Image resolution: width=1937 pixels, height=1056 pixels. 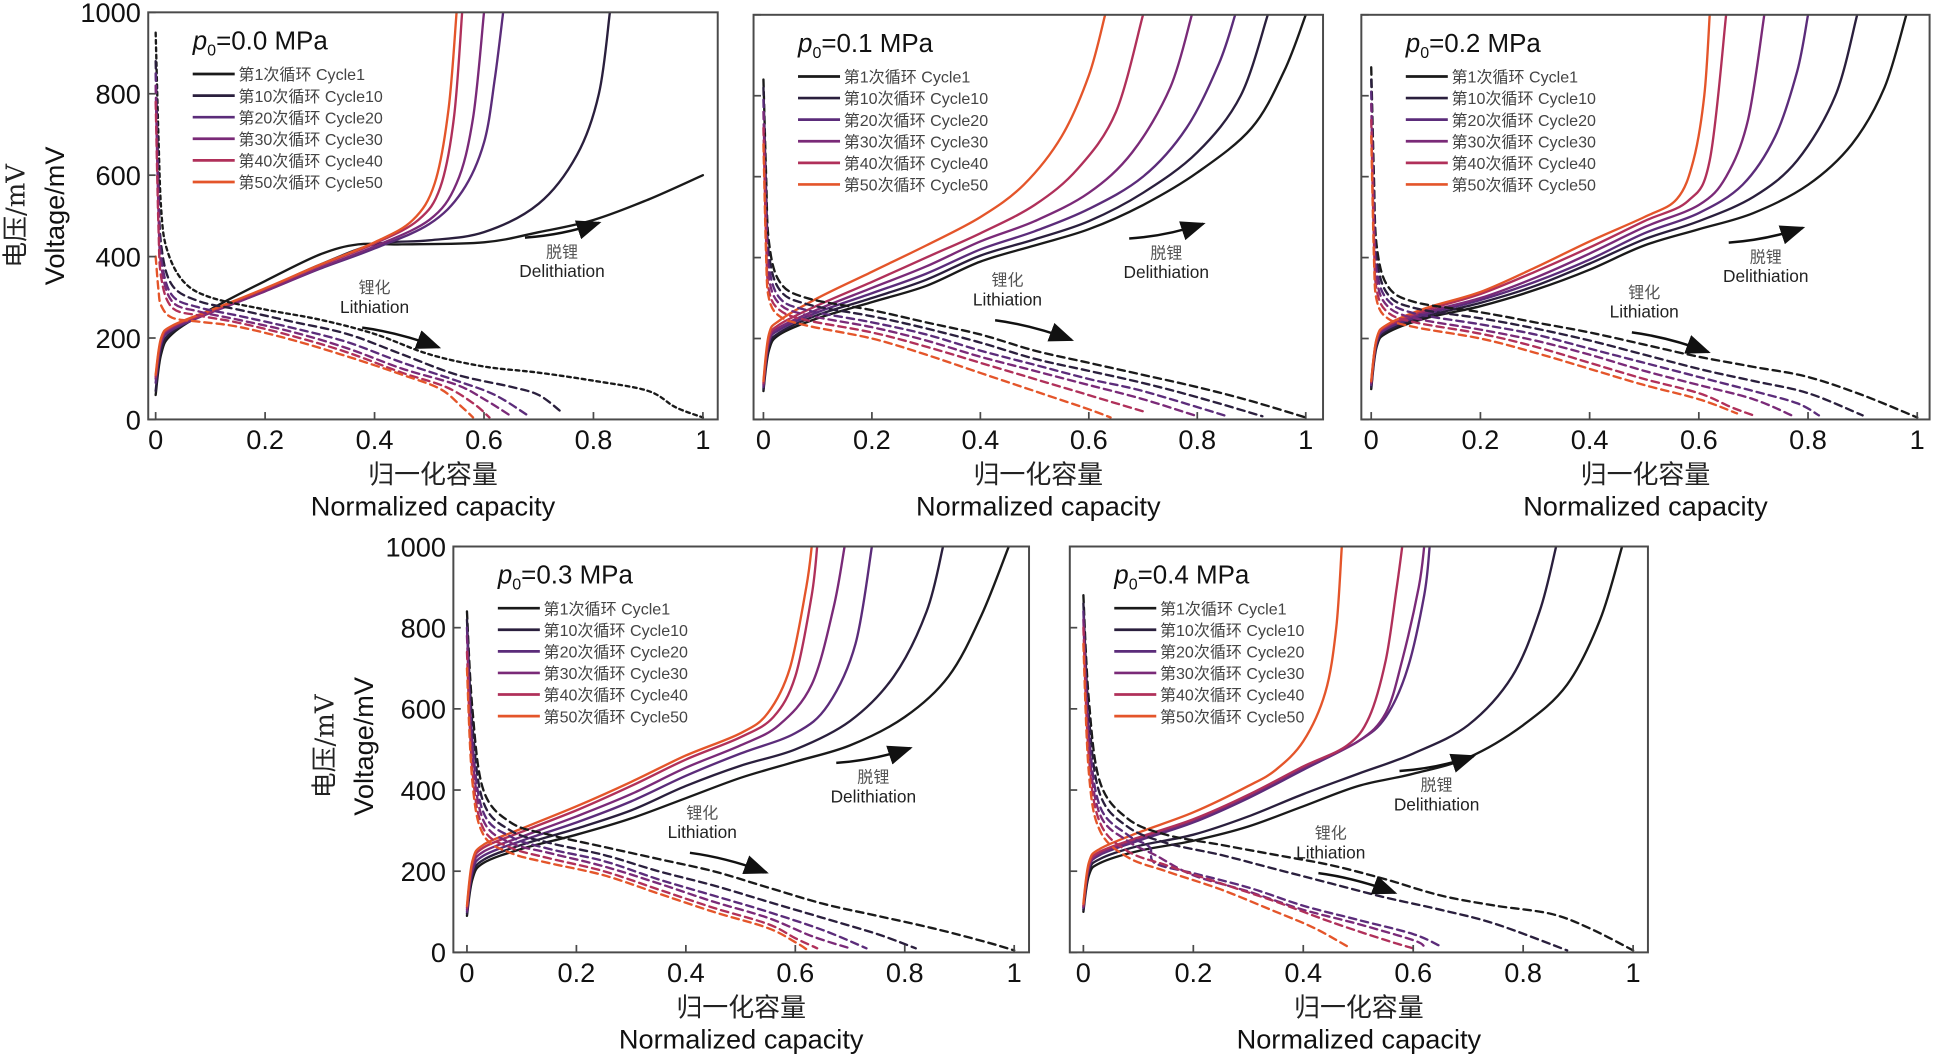 I want to click on panel-title: p0=0.2 MPa, so click(x=1473, y=46).